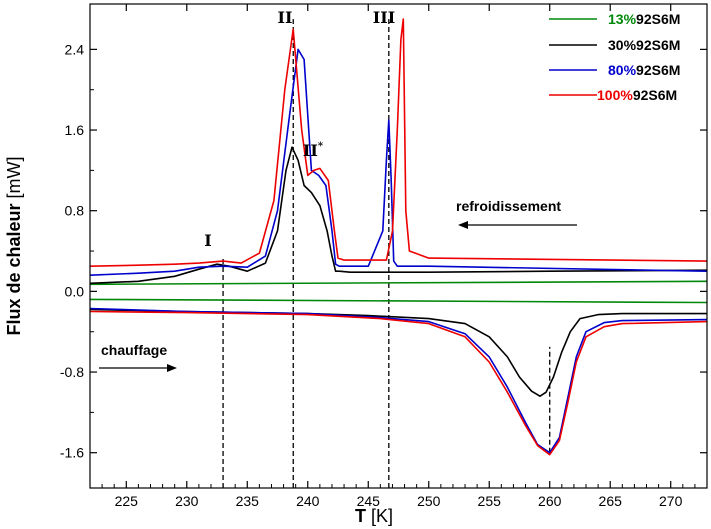 Image resolution: width=711 pixels, height=529 pixels. I want to click on y-axis-title: Flux de chaleur [mW], so click(14, 245).